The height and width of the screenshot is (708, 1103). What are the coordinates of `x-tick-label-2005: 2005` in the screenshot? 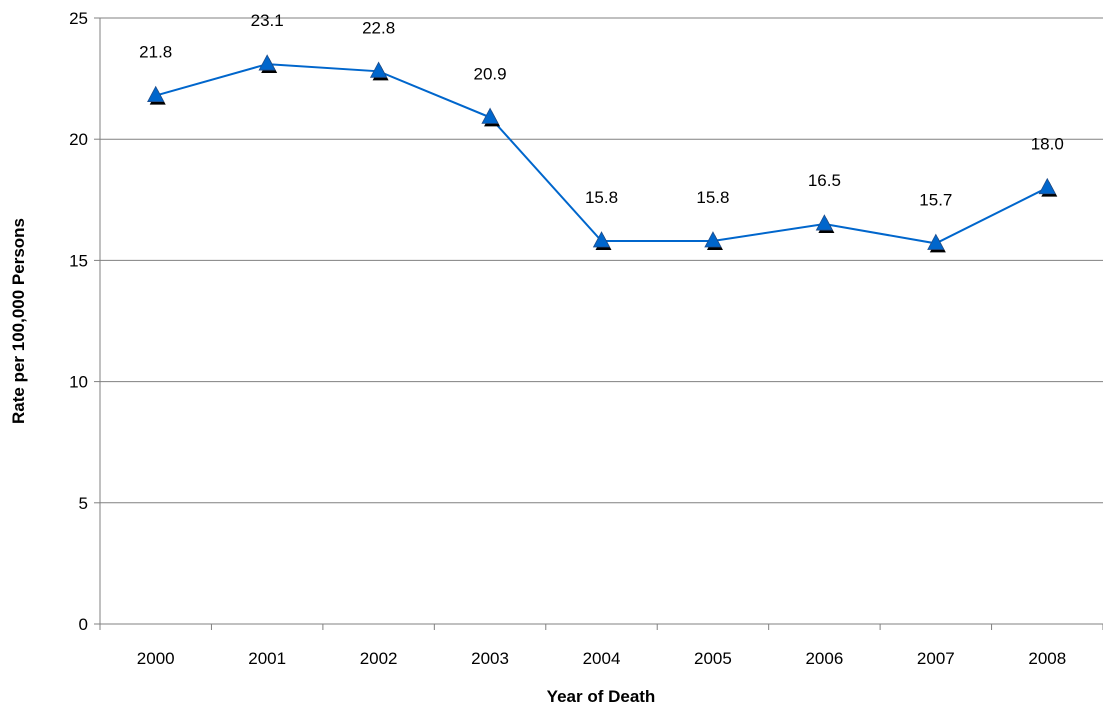 It's located at (713, 658).